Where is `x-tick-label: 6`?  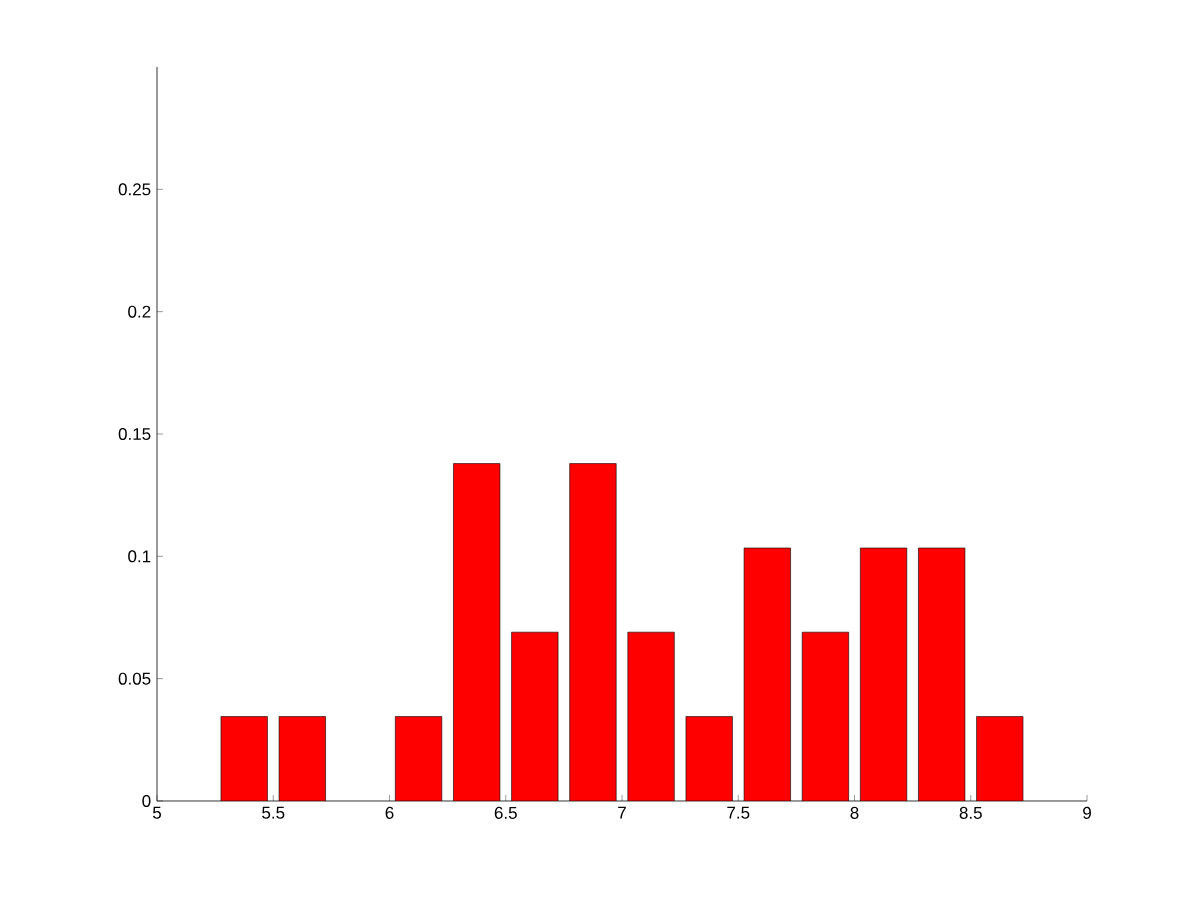
x-tick-label: 6 is located at coordinates (389, 812).